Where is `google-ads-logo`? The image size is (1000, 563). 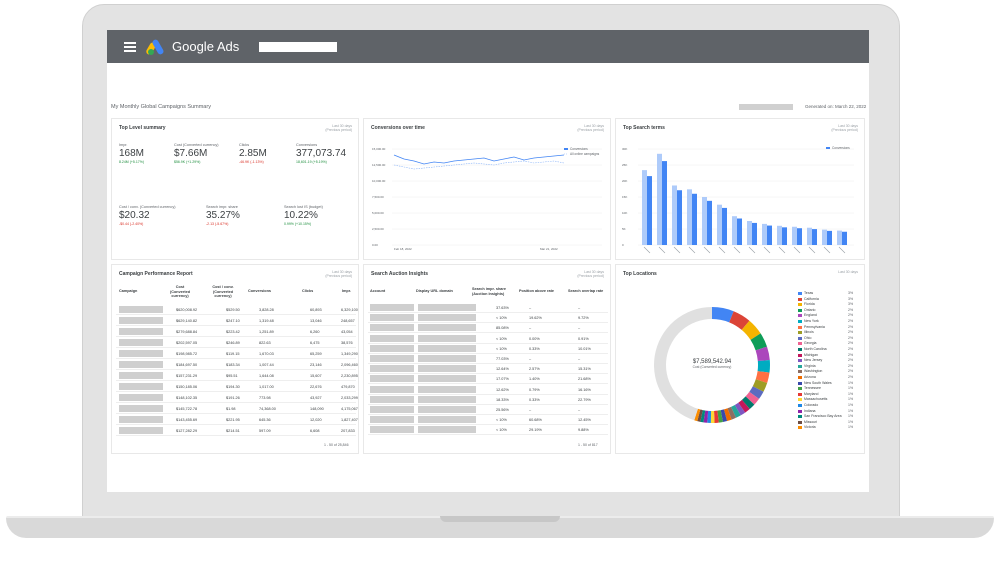 google-ads-logo is located at coordinates (155, 47).